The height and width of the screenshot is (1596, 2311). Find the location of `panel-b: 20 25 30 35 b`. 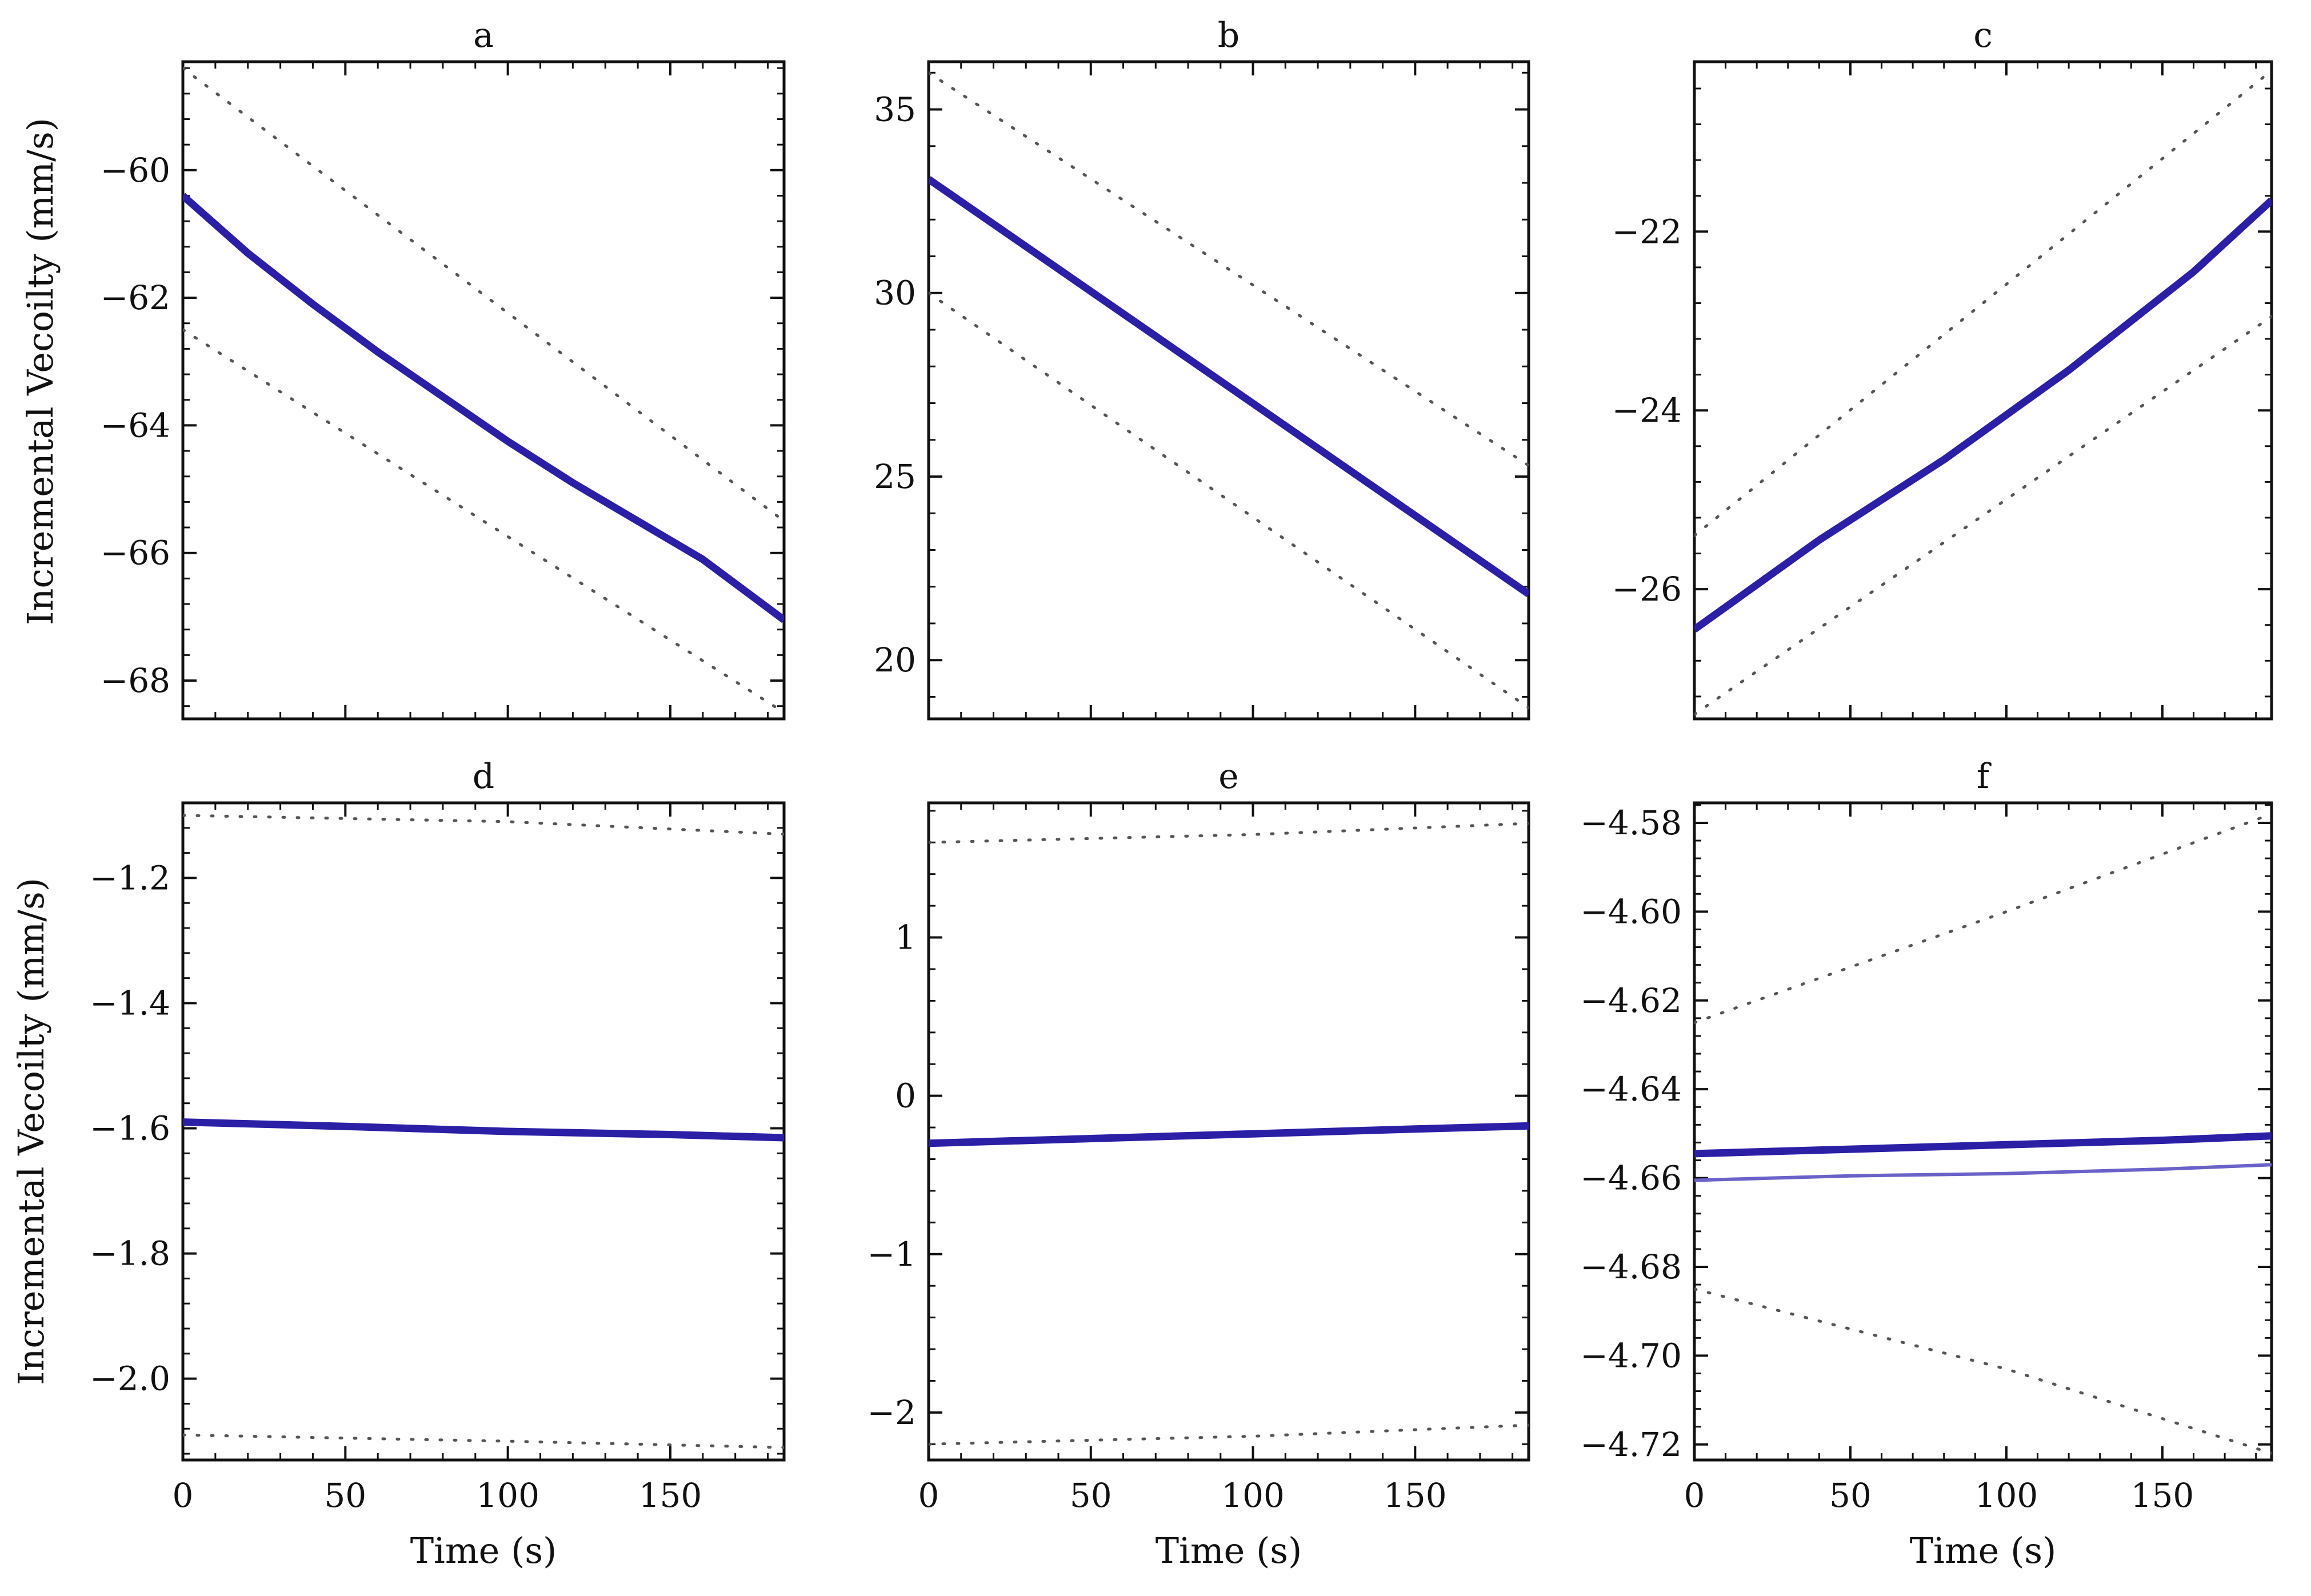

panel-b: 20 25 30 35 b is located at coordinates (1202, 368).